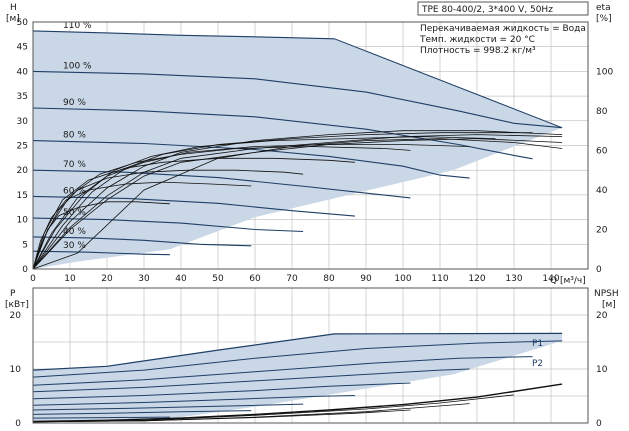  I want to click on eta-ylabel-symbol: eta, so click(603, 8).